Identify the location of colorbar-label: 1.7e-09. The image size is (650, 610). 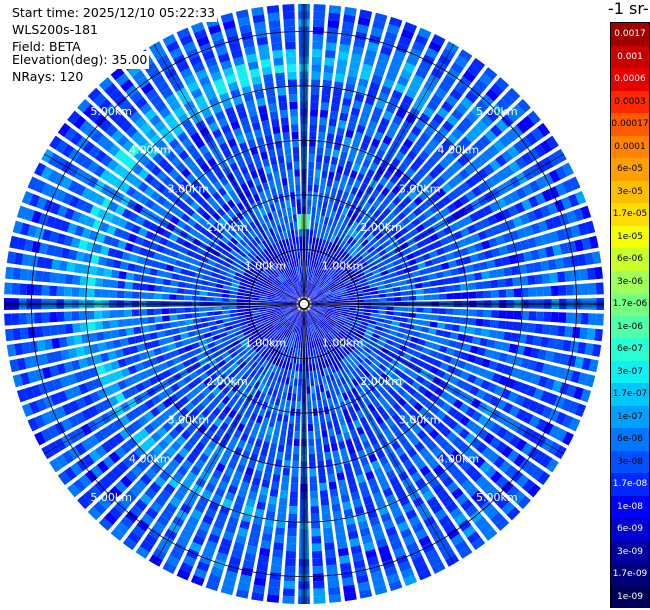
(630, 574).